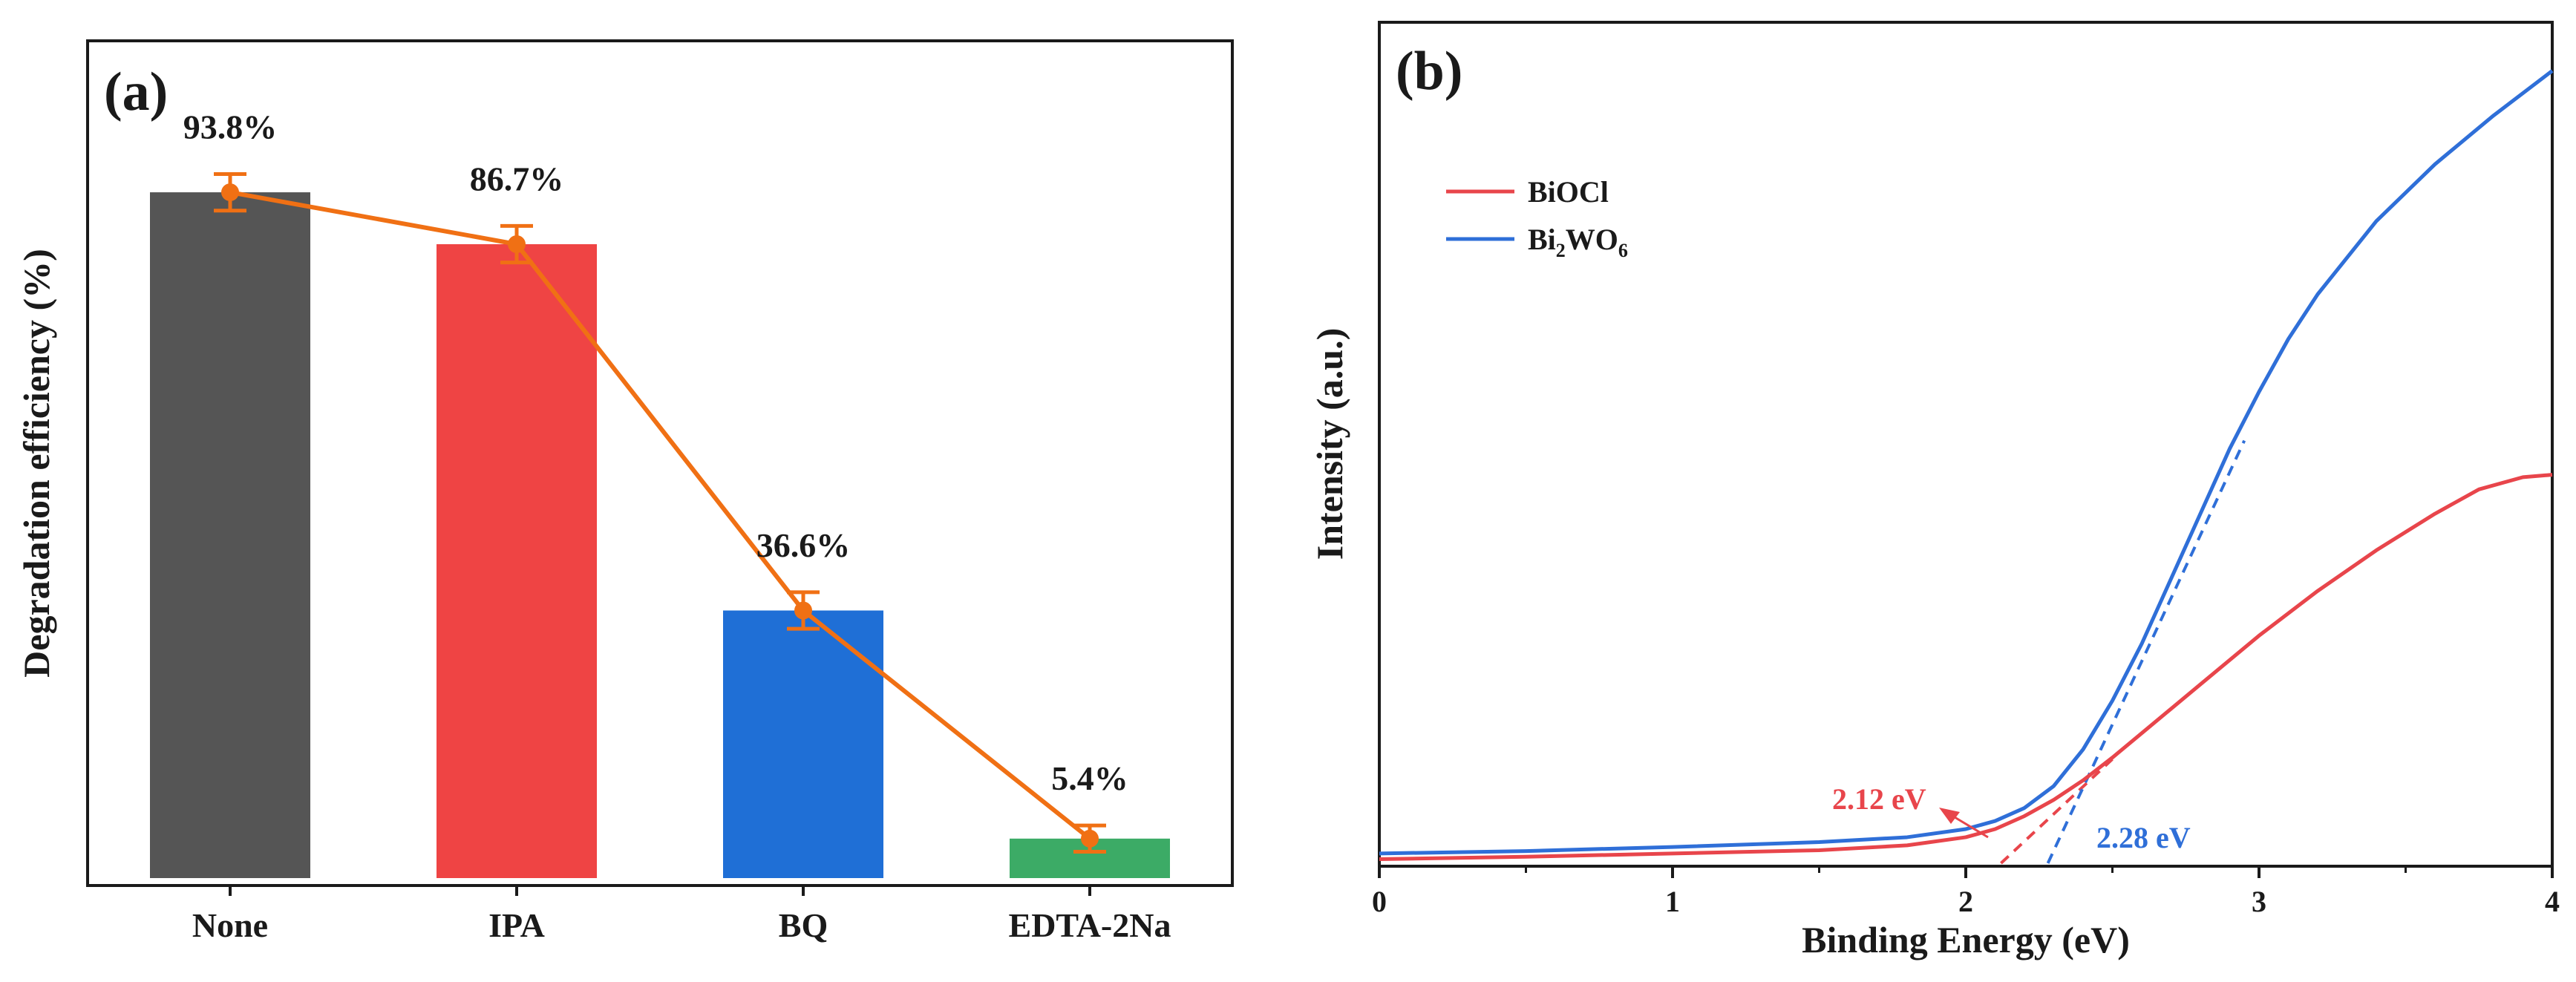  Describe the element at coordinates (230, 925) in the screenshot. I see `x-tick-label: None` at that location.